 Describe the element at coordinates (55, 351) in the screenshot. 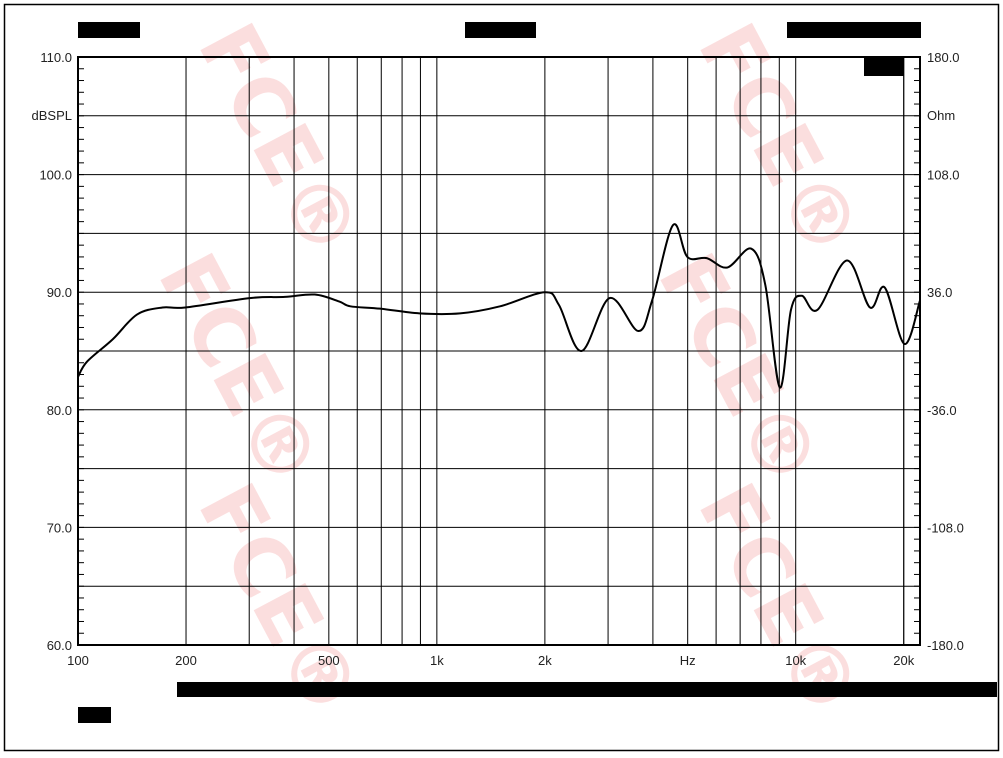

I see `left-axis-labels: 110.0 100.0 90.0 80.0 70.0 60.0` at that location.